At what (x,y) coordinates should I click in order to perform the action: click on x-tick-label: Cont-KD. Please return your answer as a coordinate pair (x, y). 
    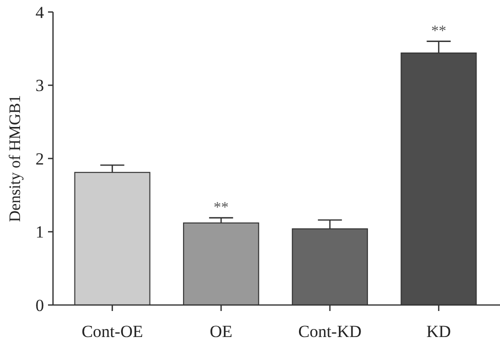
    Looking at the image, I should click on (330, 331).